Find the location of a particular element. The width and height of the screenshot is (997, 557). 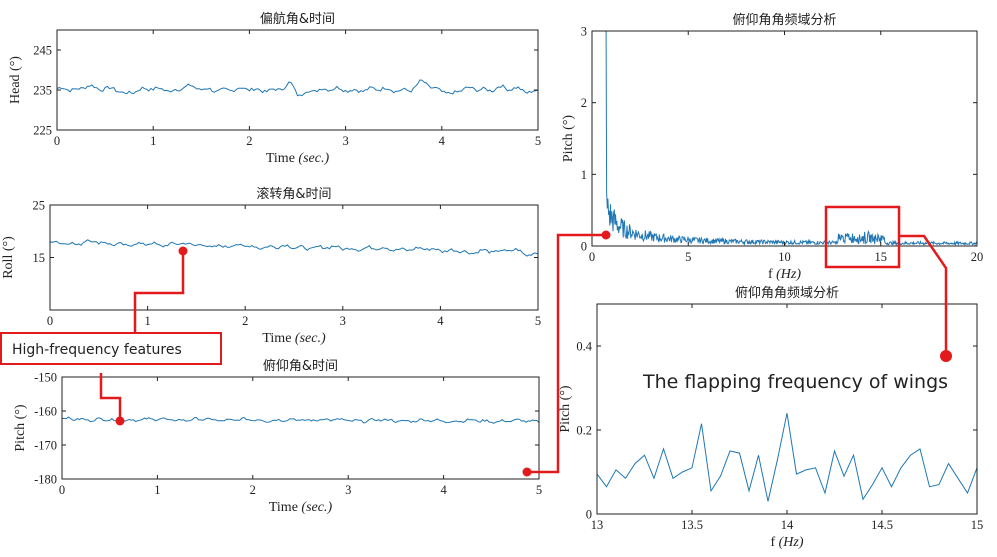

pitch-callout-line is located at coordinates (110, 397).